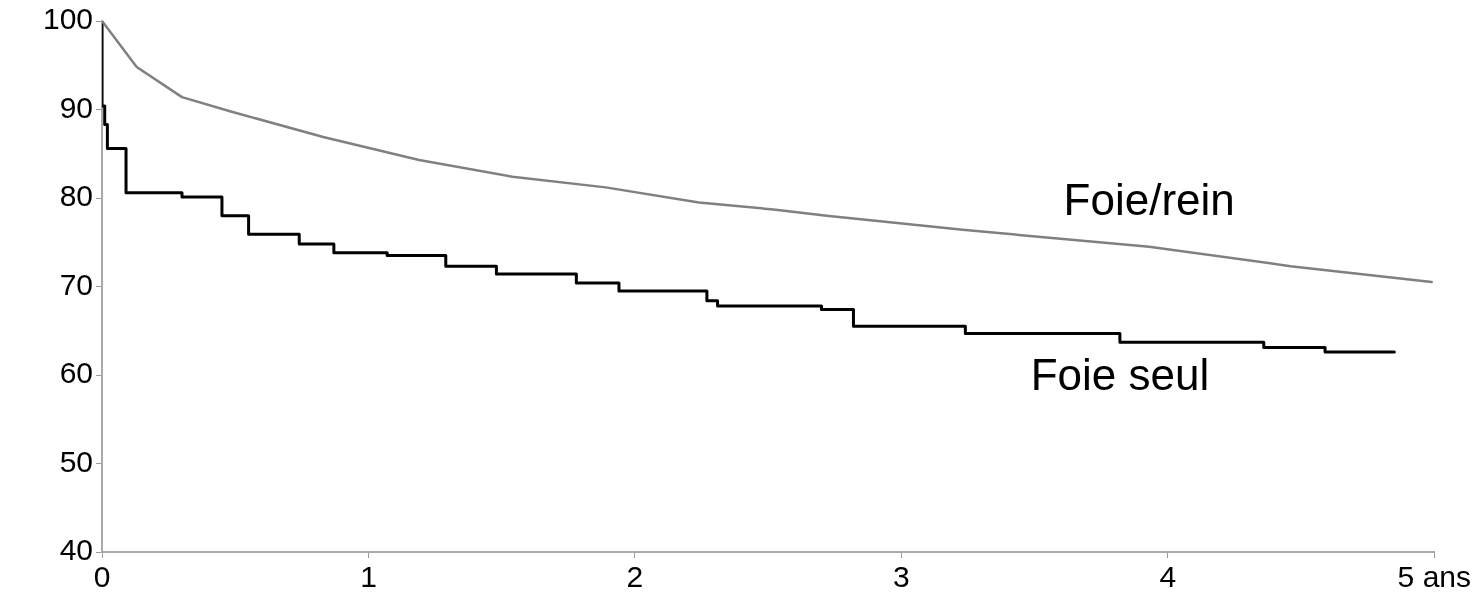  What do you see at coordinates (76, 550) in the screenshot?
I see `y-tick-label: 40` at bounding box center [76, 550].